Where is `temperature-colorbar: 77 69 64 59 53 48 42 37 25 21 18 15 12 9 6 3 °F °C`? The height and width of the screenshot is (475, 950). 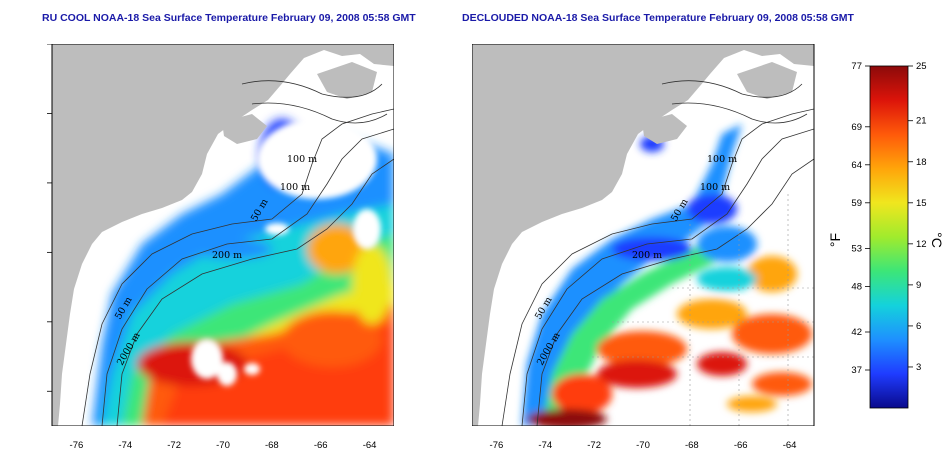
temperature-colorbar: 77 69 64 59 53 48 42 37 25 21 18 15 12 9 6 3 °F °C is located at coordinates (888, 240).